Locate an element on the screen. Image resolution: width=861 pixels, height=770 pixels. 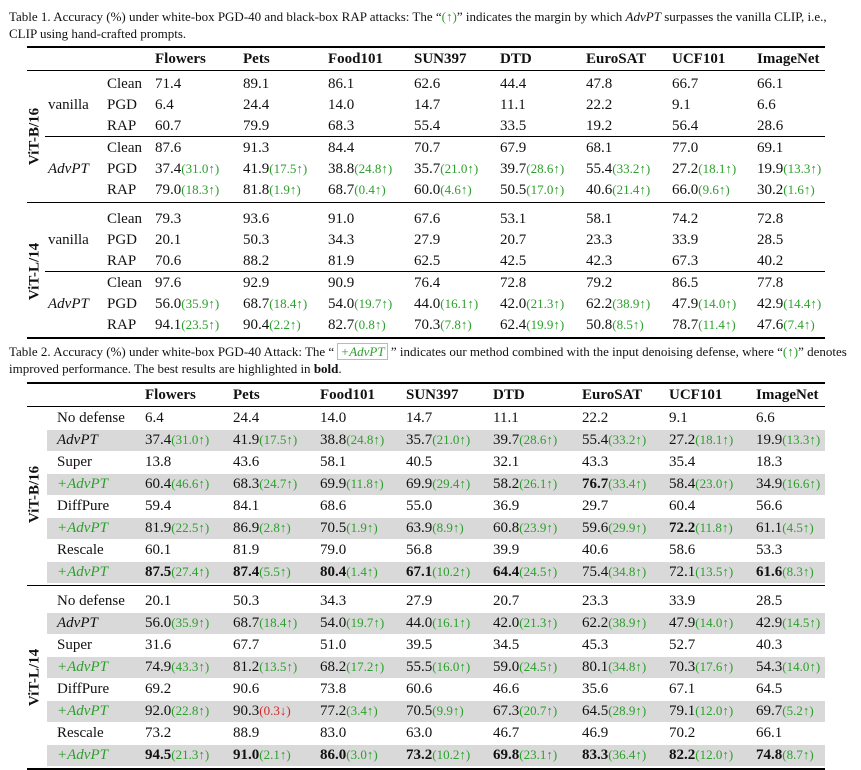
table2-column-header: Flowers is located at coordinates (170, 395).